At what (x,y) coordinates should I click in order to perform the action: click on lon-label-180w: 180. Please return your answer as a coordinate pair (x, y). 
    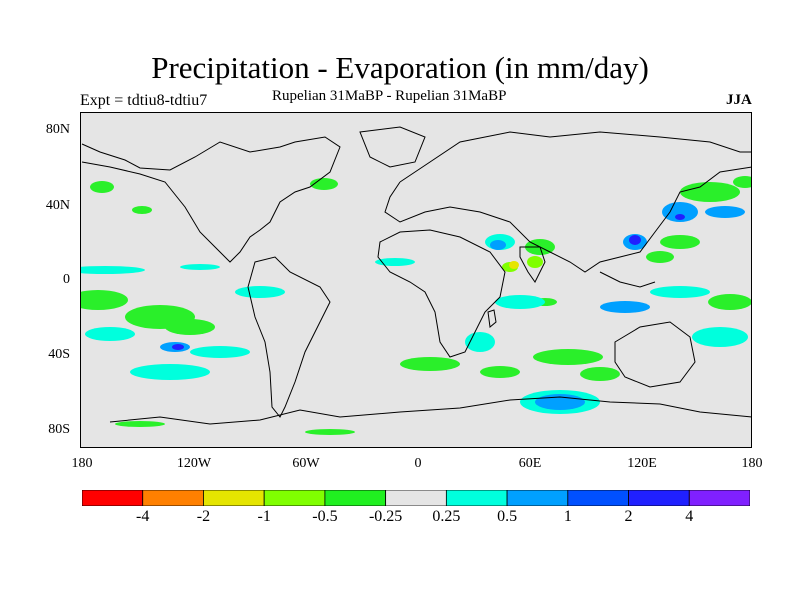
    Looking at the image, I should click on (82, 463).